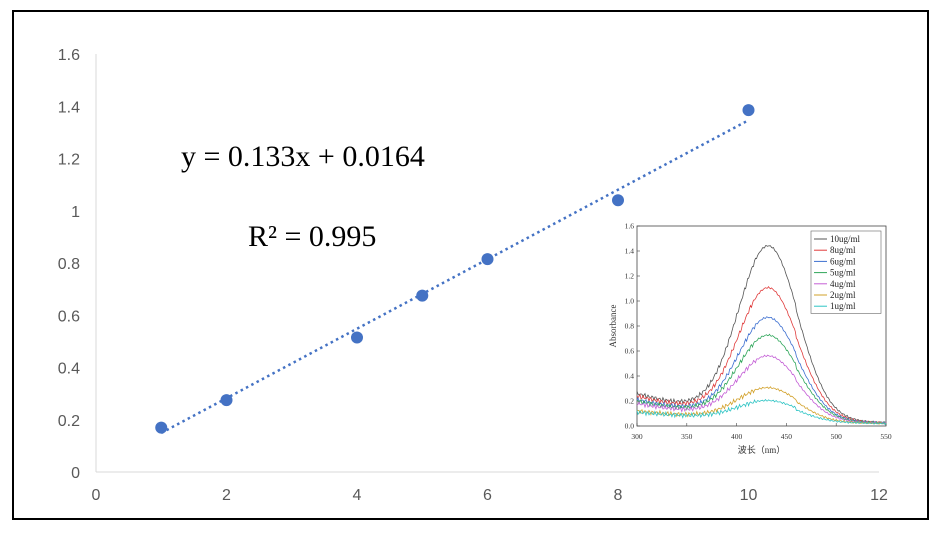 This screenshot has height=533, width=942. Describe the element at coordinates (637, 436) in the screenshot. I see `inset-x-tick-label: 300` at that location.